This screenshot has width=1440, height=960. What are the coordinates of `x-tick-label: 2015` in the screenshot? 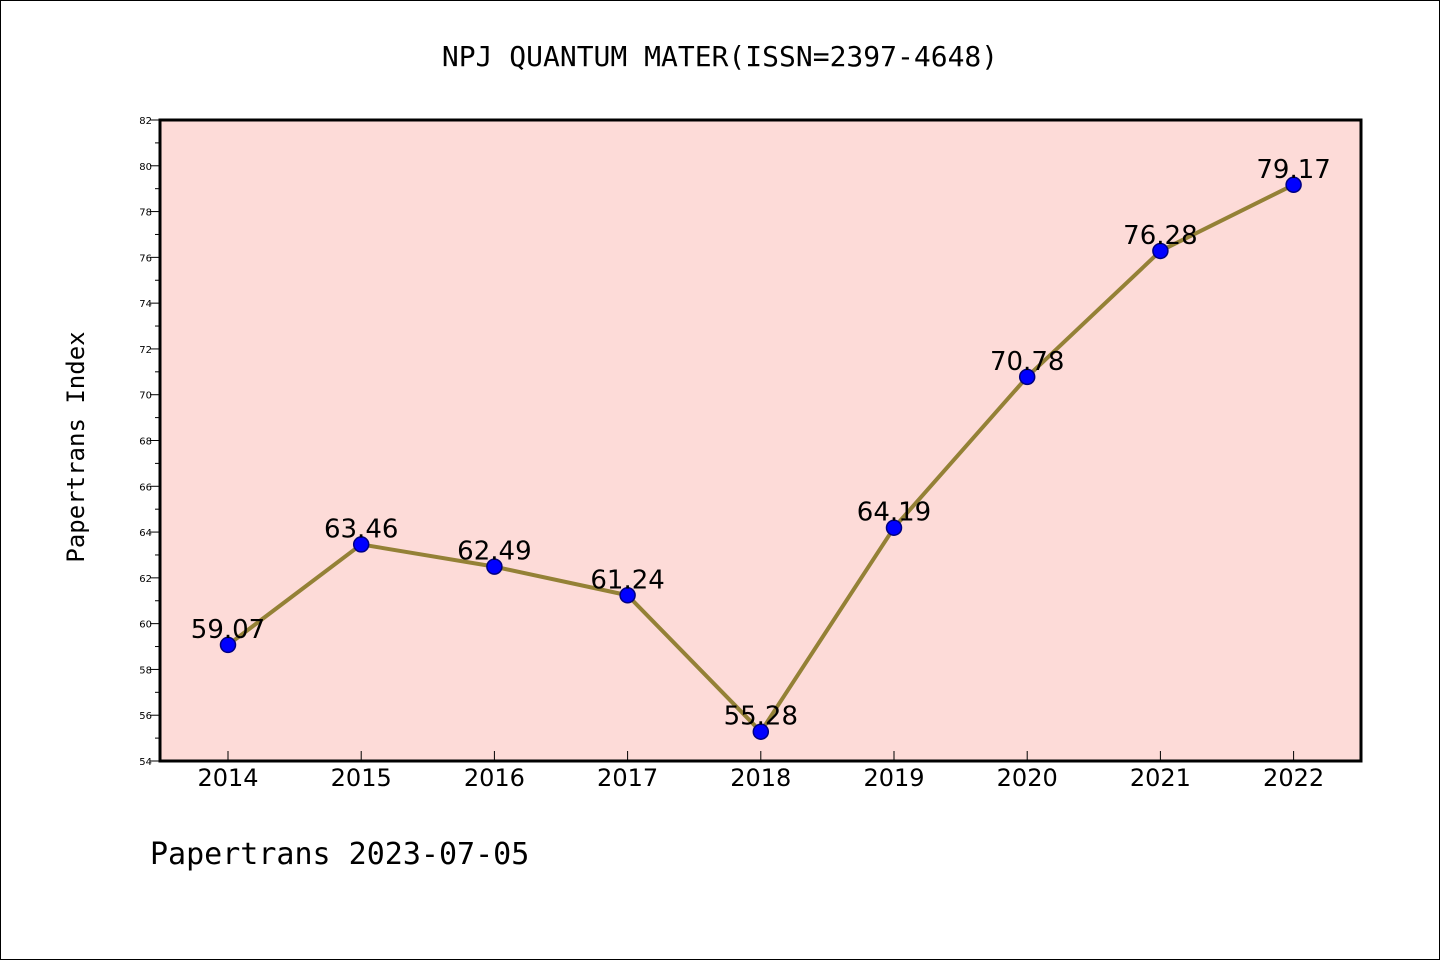 It's located at (361, 778).